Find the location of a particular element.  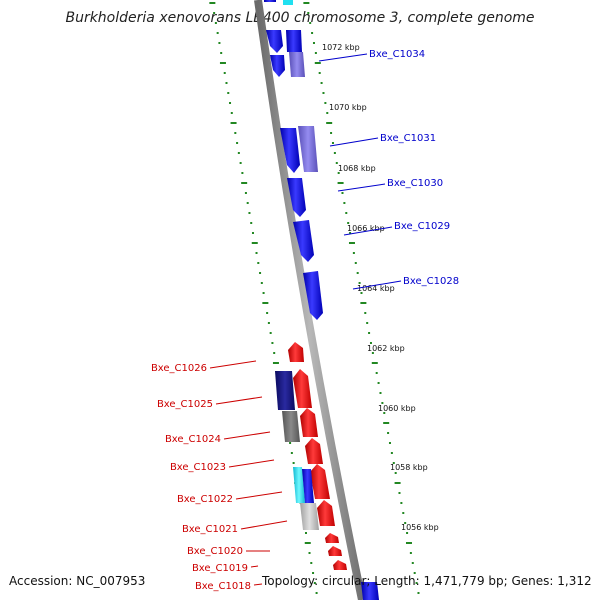

gene-label-reverse: Bxe_C1025 is located at coordinates (185, 404).